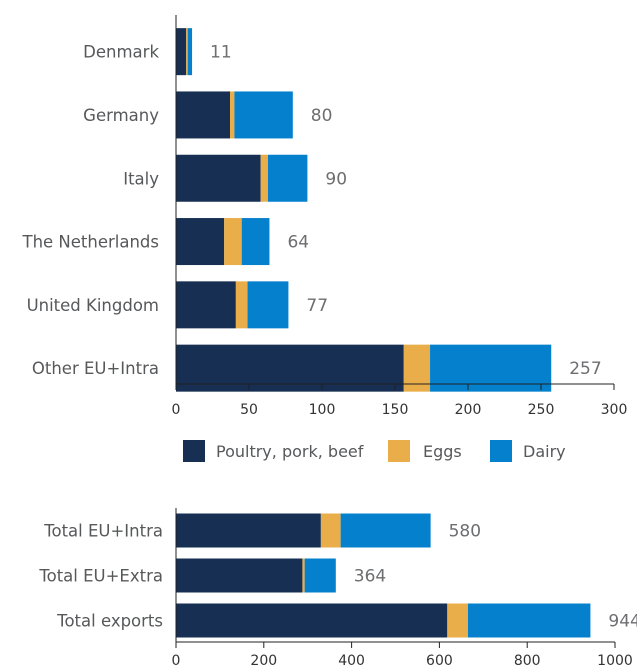 This screenshot has width=637, height=666. What do you see at coordinates (218, 178) in the screenshot?
I see `bar-segment-poultry-italy` at bounding box center [218, 178].